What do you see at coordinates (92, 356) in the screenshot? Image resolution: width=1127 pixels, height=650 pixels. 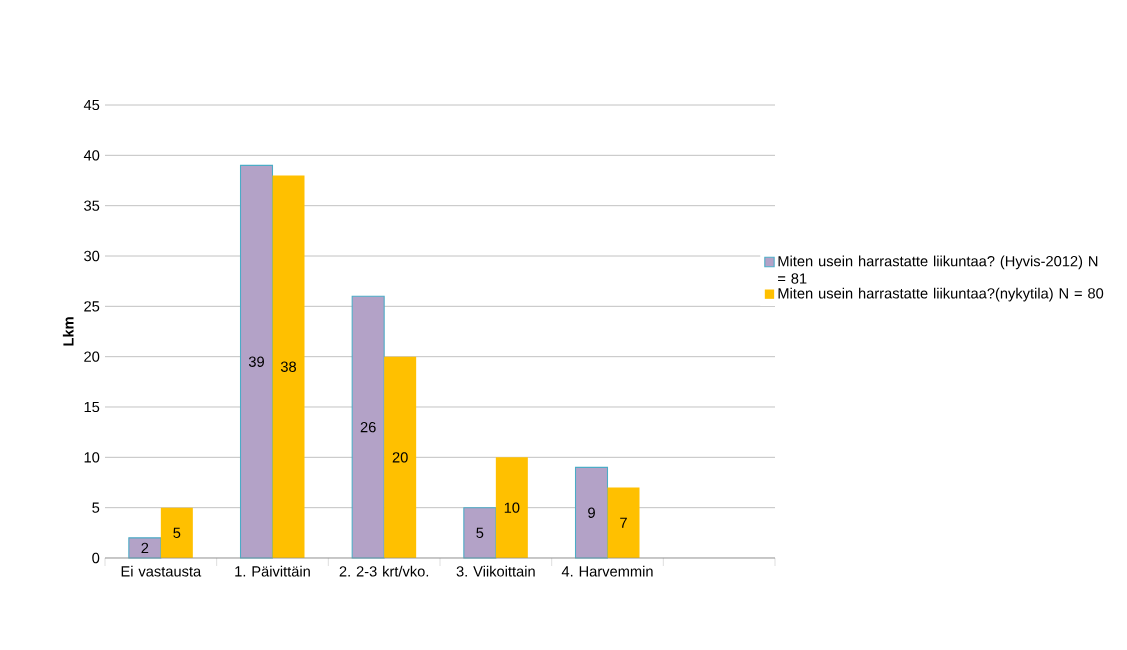 I see `y-tick-label: 20` at bounding box center [92, 356].